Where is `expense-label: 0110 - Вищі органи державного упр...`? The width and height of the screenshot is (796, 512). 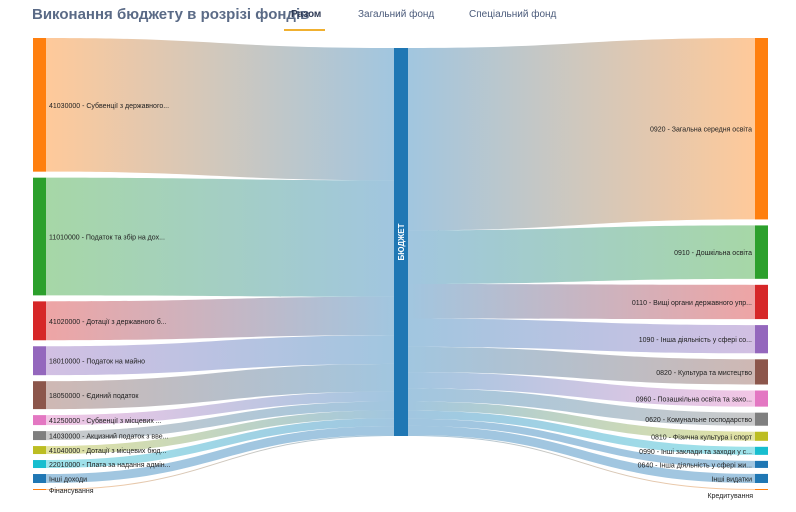
expense-label: 0110 - Вищі органи державного упр... is located at coordinates (692, 303).